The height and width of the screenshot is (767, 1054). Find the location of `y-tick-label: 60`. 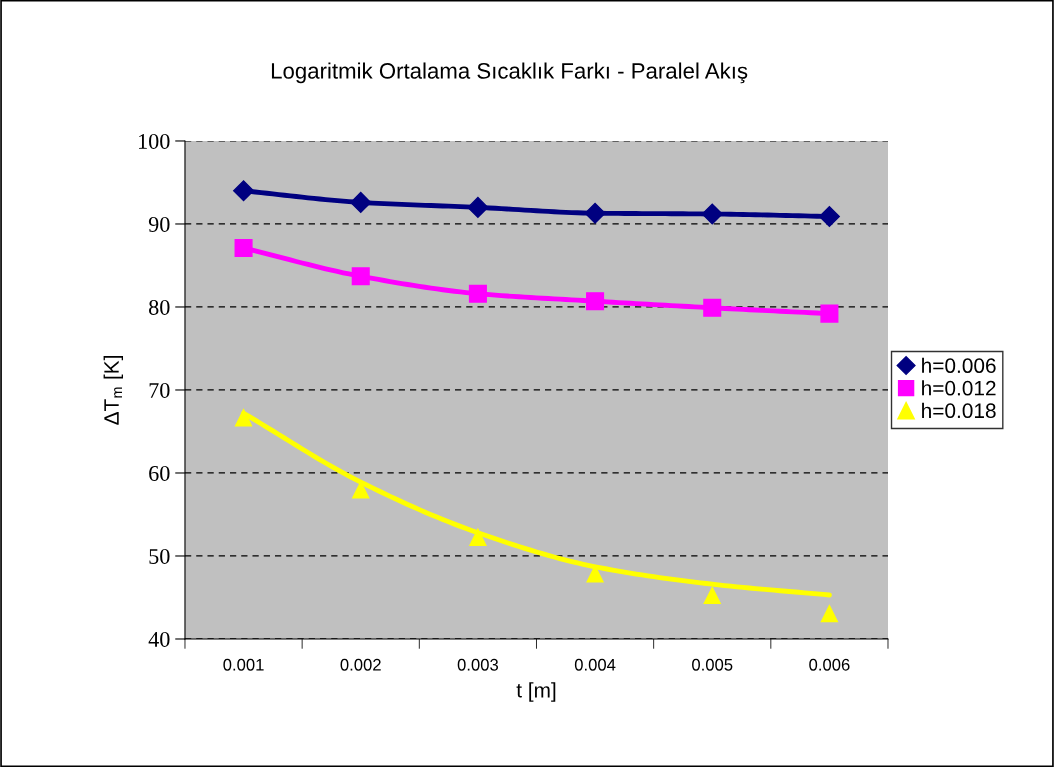

y-tick-label: 60 is located at coordinates (159, 473).